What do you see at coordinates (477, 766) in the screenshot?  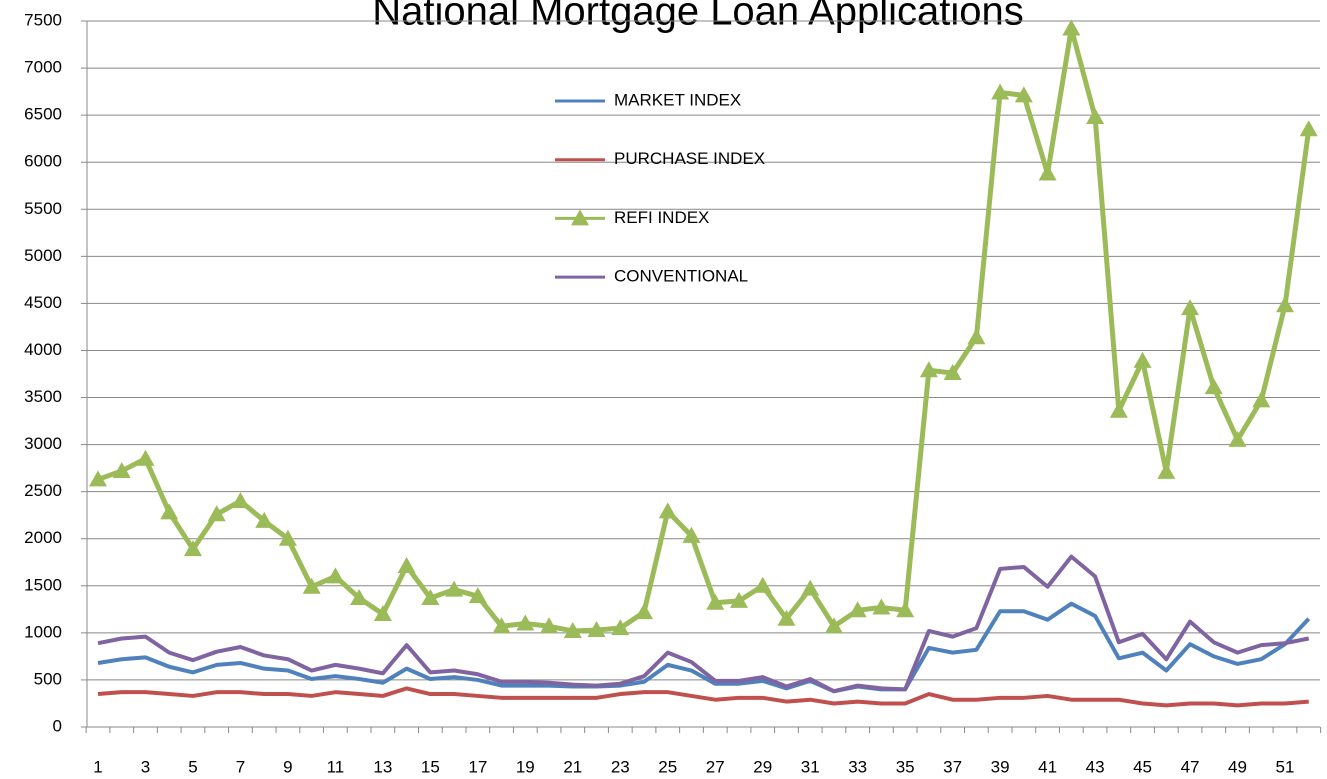 I see `x-tick-label: 17` at bounding box center [477, 766].